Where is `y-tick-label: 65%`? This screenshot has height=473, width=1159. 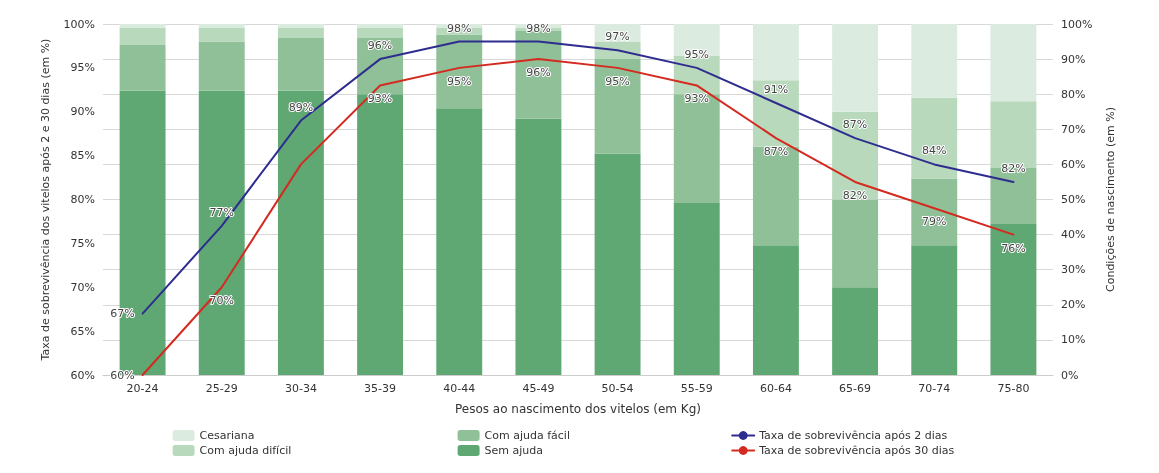 y-tick-label: 65% is located at coordinates (82, 331).